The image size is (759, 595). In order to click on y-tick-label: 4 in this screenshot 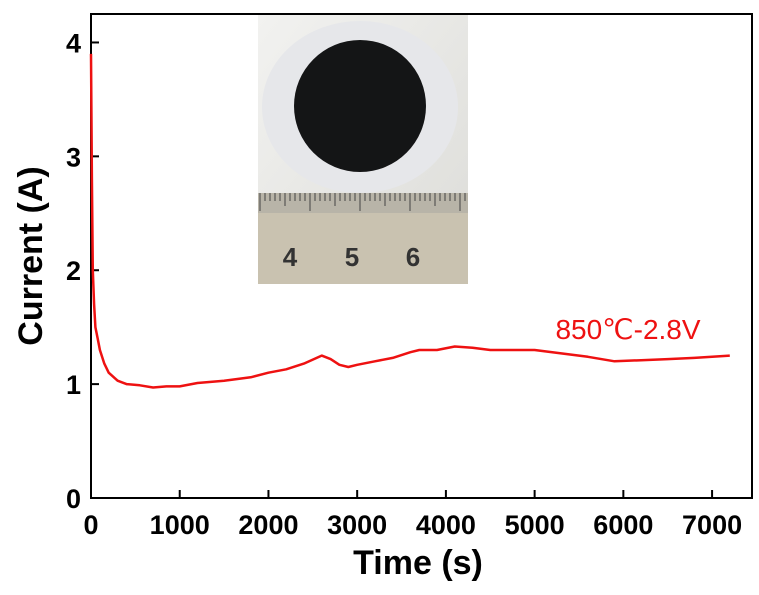, I will do `click(73, 43)`.